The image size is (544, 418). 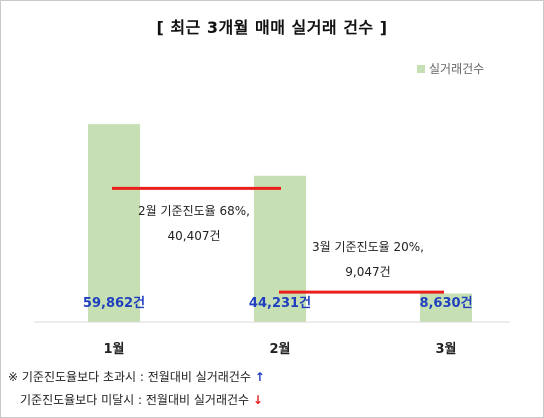 I want to click on note-exceed-text: ※ 기준진도율보다 초과시 : 전월대비 실거래건수, so click(x=129, y=377).